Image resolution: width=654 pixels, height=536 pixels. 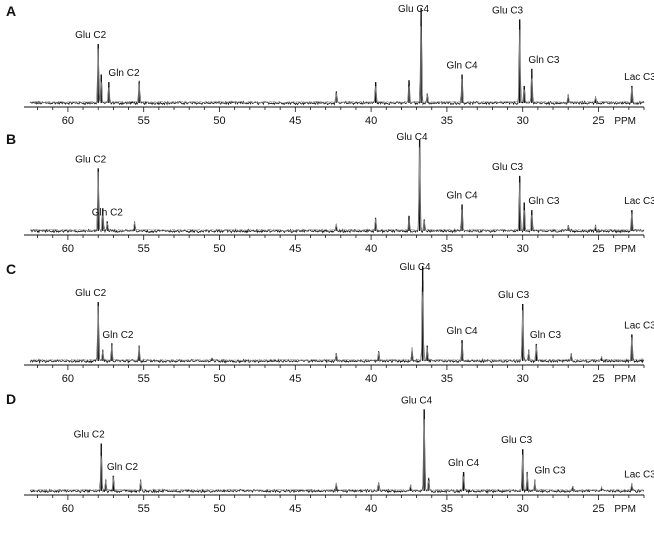 What do you see at coordinates (11, 139) in the screenshot?
I see `panel-letter: B` at bounding box center [11, 139].